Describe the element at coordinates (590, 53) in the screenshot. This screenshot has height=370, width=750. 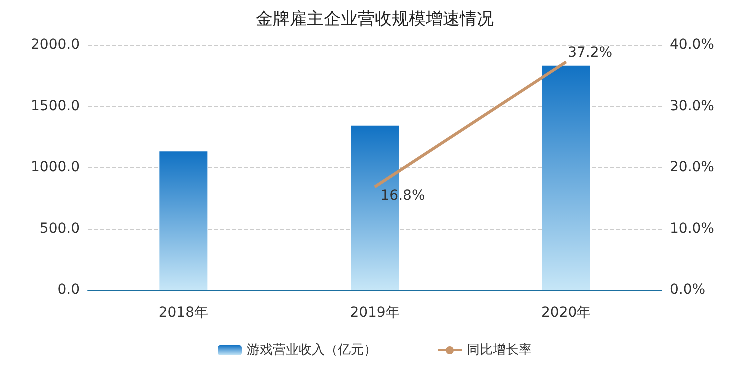
I see `data-label: 37.2%` at that location.